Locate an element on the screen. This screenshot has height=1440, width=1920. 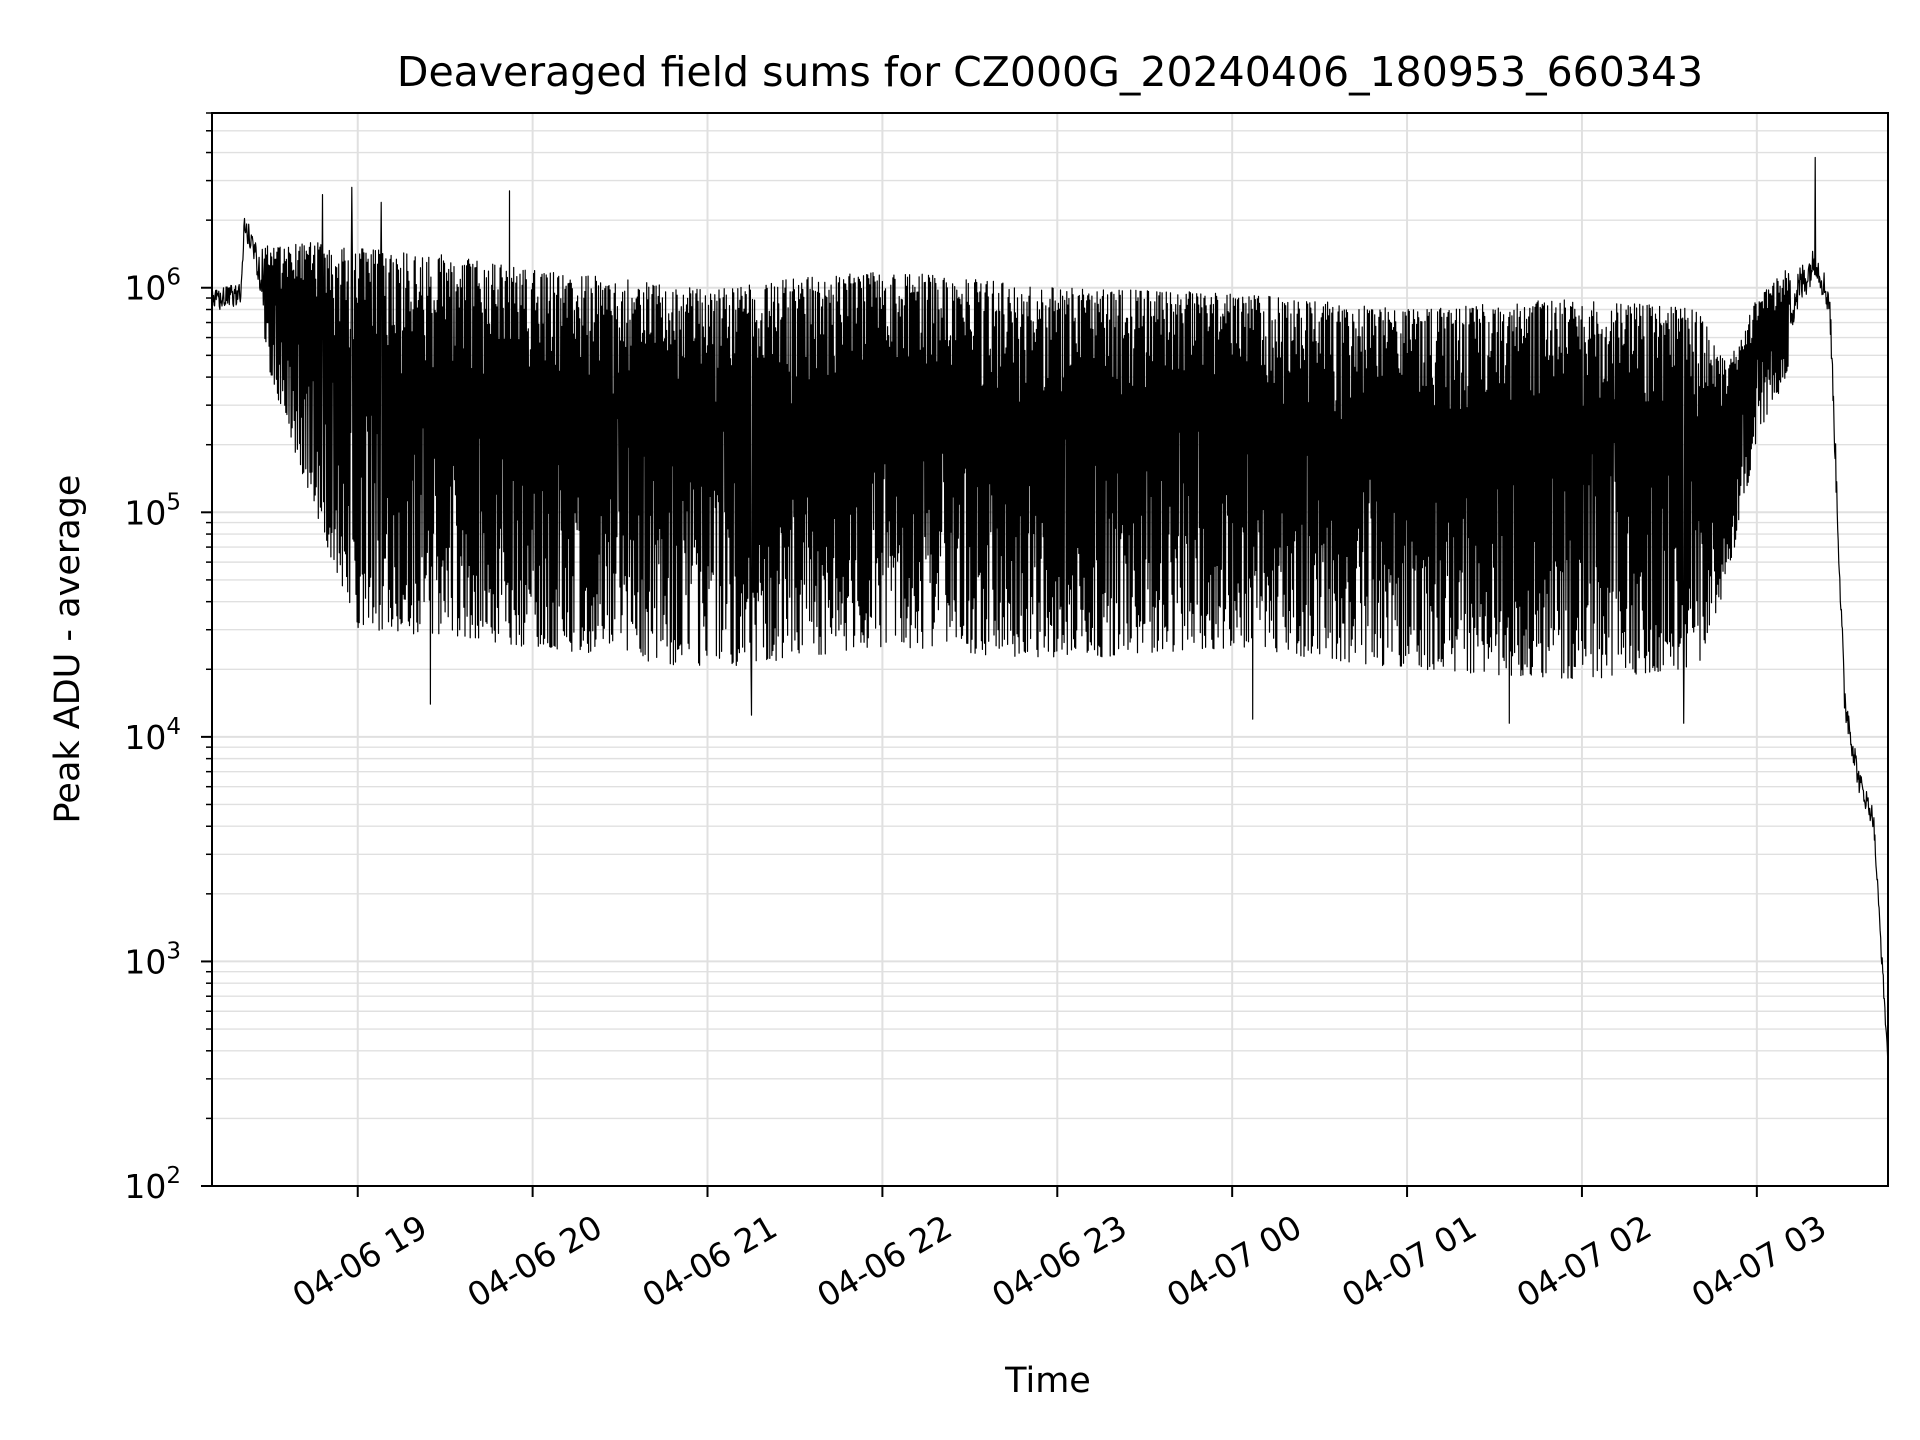
x-axis-label: Time is located at coordinates (1047, 1381).